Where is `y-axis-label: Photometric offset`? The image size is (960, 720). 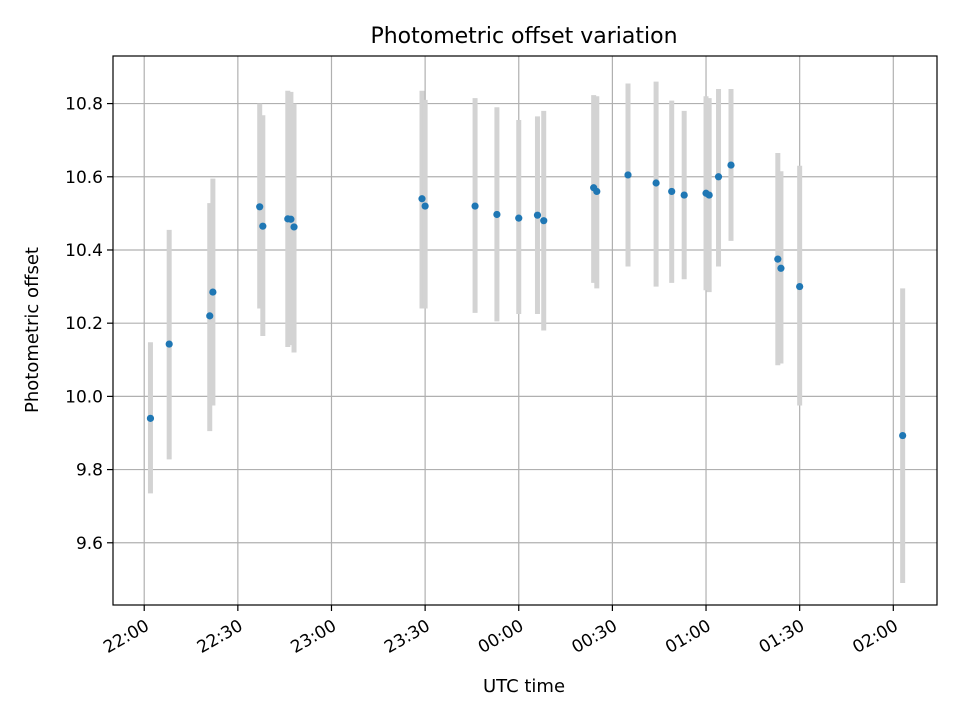
y-axis-label: Photometric offset is located at coordinates (32, 330).